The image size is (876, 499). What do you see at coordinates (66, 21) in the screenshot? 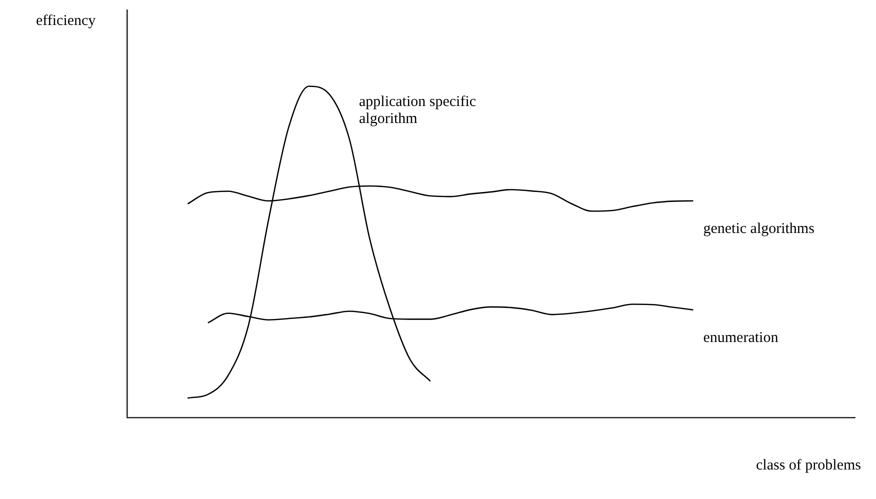
I see `y-axis-title: efficiency` at bounding box center [66, 21].